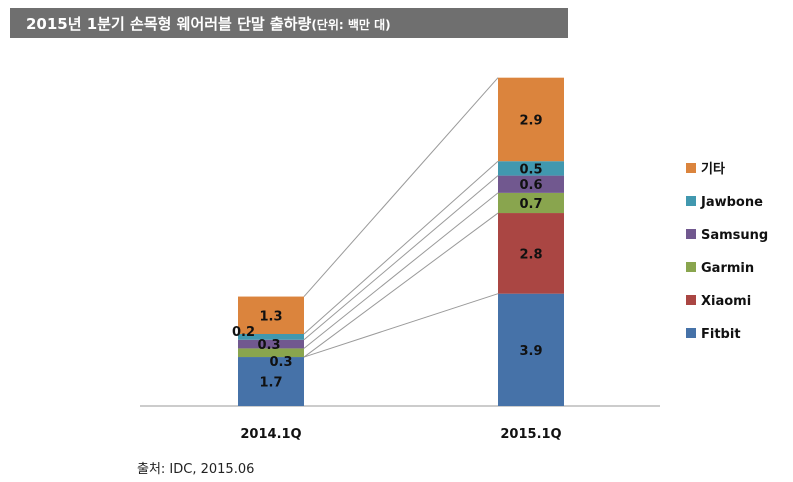  Describe the element at coordinates (726, 301) in the screenshot. I see `legend-label-xiaomi: Xiaomi` at that location.